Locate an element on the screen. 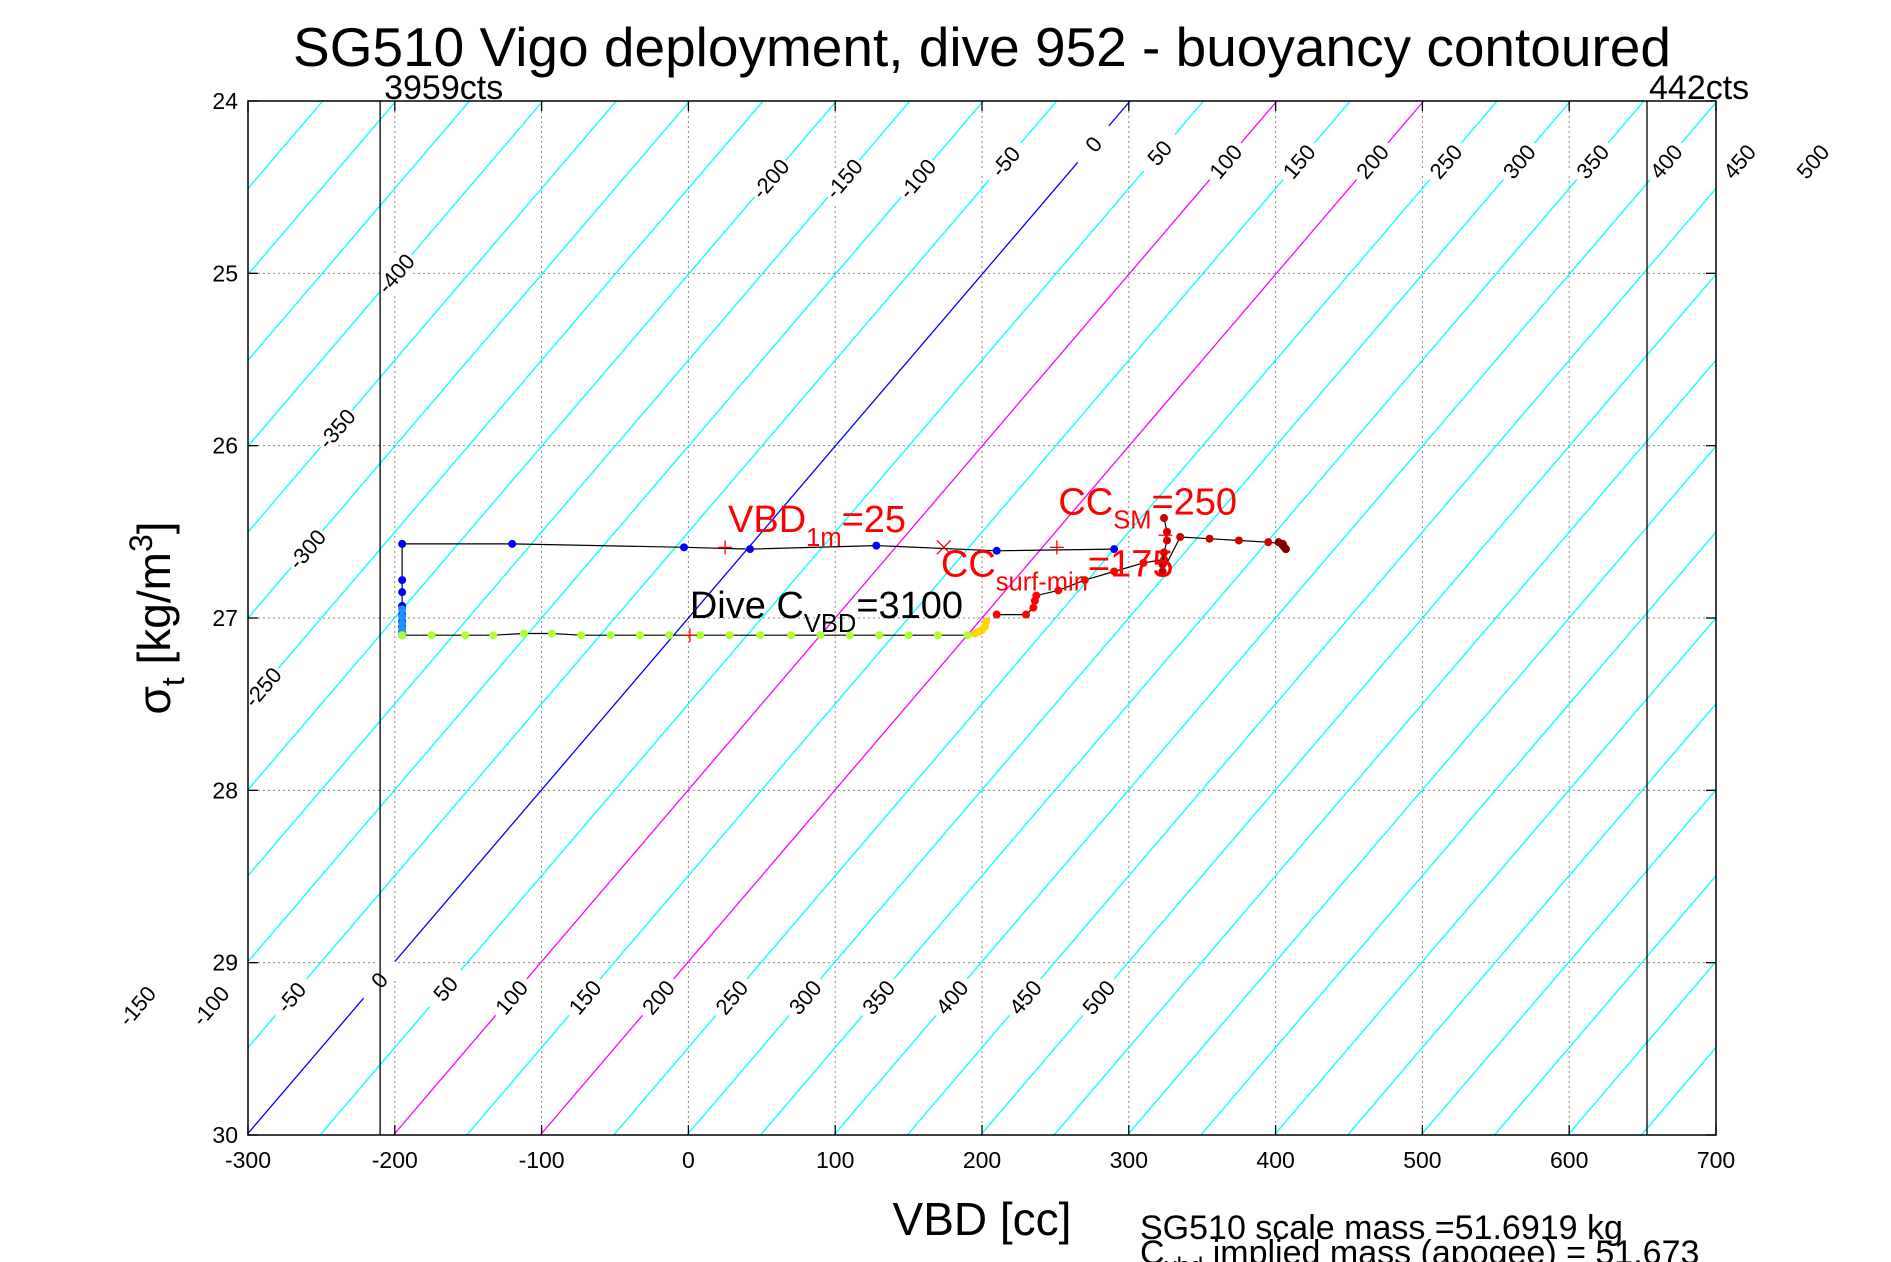  contour-label: -400 is located at coordinates (396, 274).